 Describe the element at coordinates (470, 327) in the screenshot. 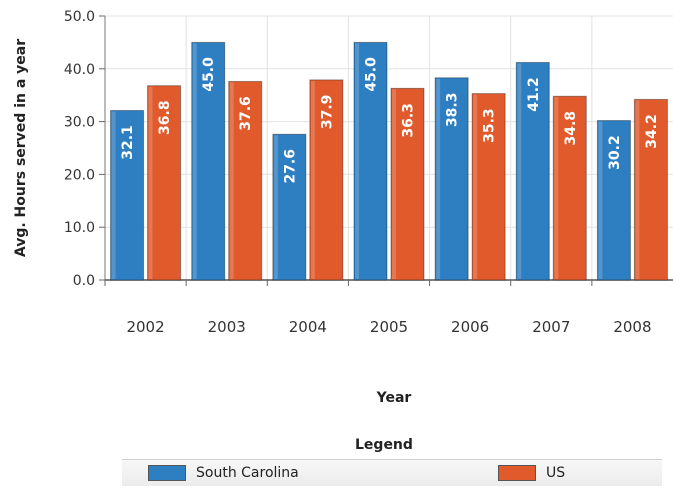

I see `x-tick-label: 2006` at that location.